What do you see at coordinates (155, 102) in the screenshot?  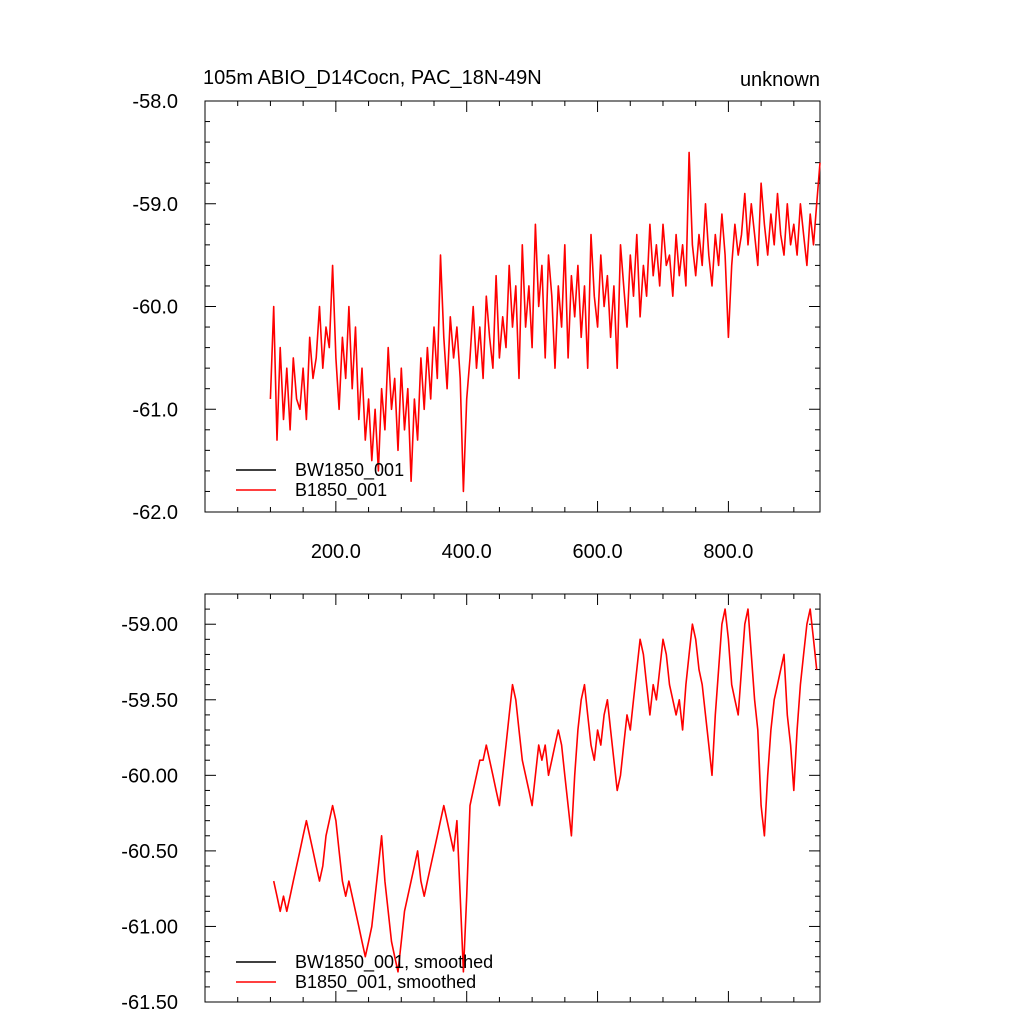 I see `y-tick-label: -58.0` at bounding box center [155, 102].